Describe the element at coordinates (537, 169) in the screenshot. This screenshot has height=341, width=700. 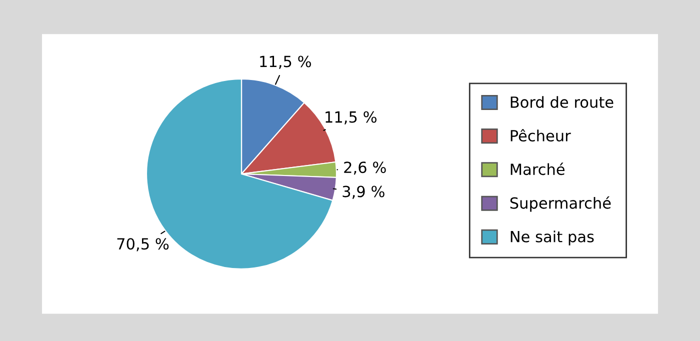
I see `legend-label: Marché` at that location.